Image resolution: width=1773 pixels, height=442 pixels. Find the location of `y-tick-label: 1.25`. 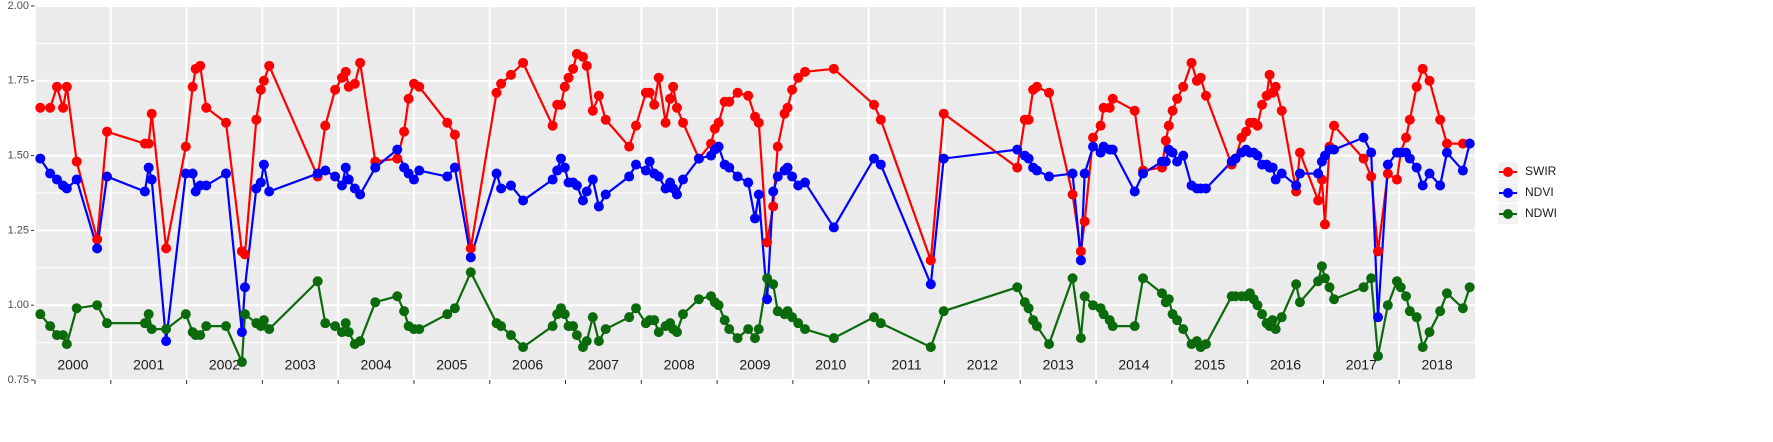

y-tick-label: 1.25 is located at coordinates (18, 230).